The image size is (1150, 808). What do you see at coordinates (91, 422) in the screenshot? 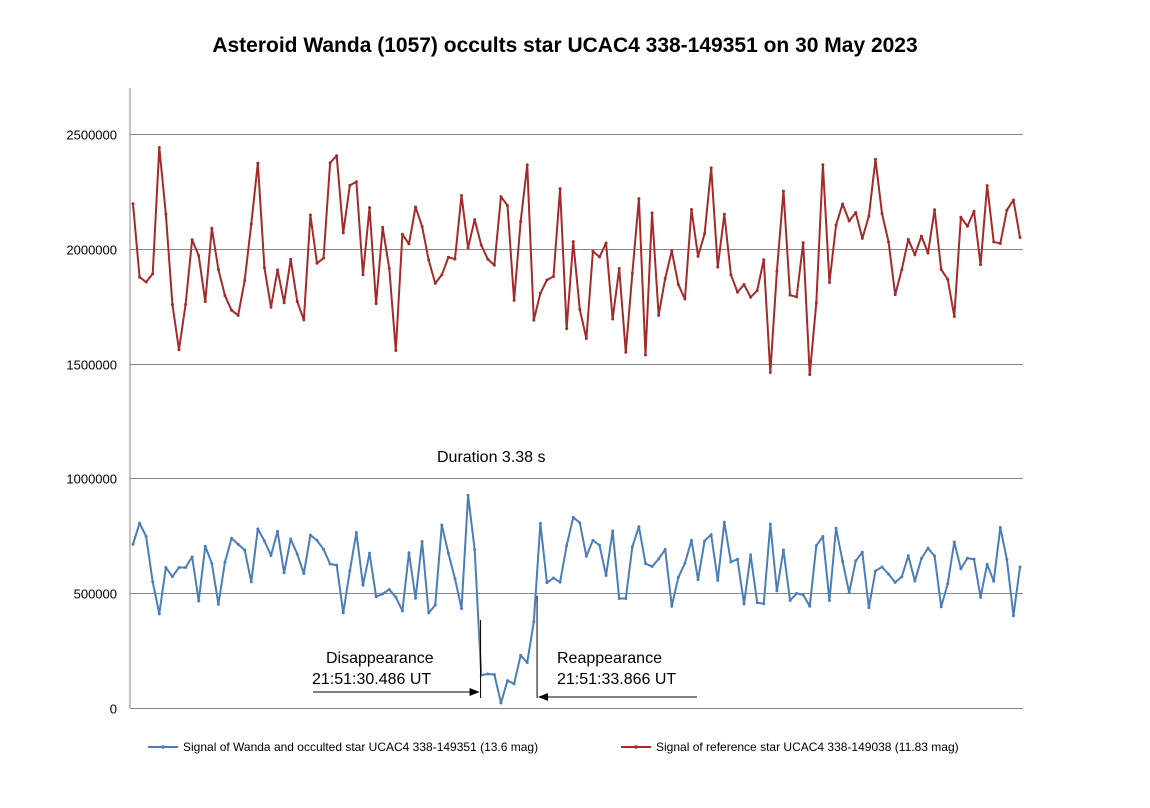
I see `y-axis-ticks: 0 500000 1000000 1500000 2000000 2500000` at bounding box center [91, 422].